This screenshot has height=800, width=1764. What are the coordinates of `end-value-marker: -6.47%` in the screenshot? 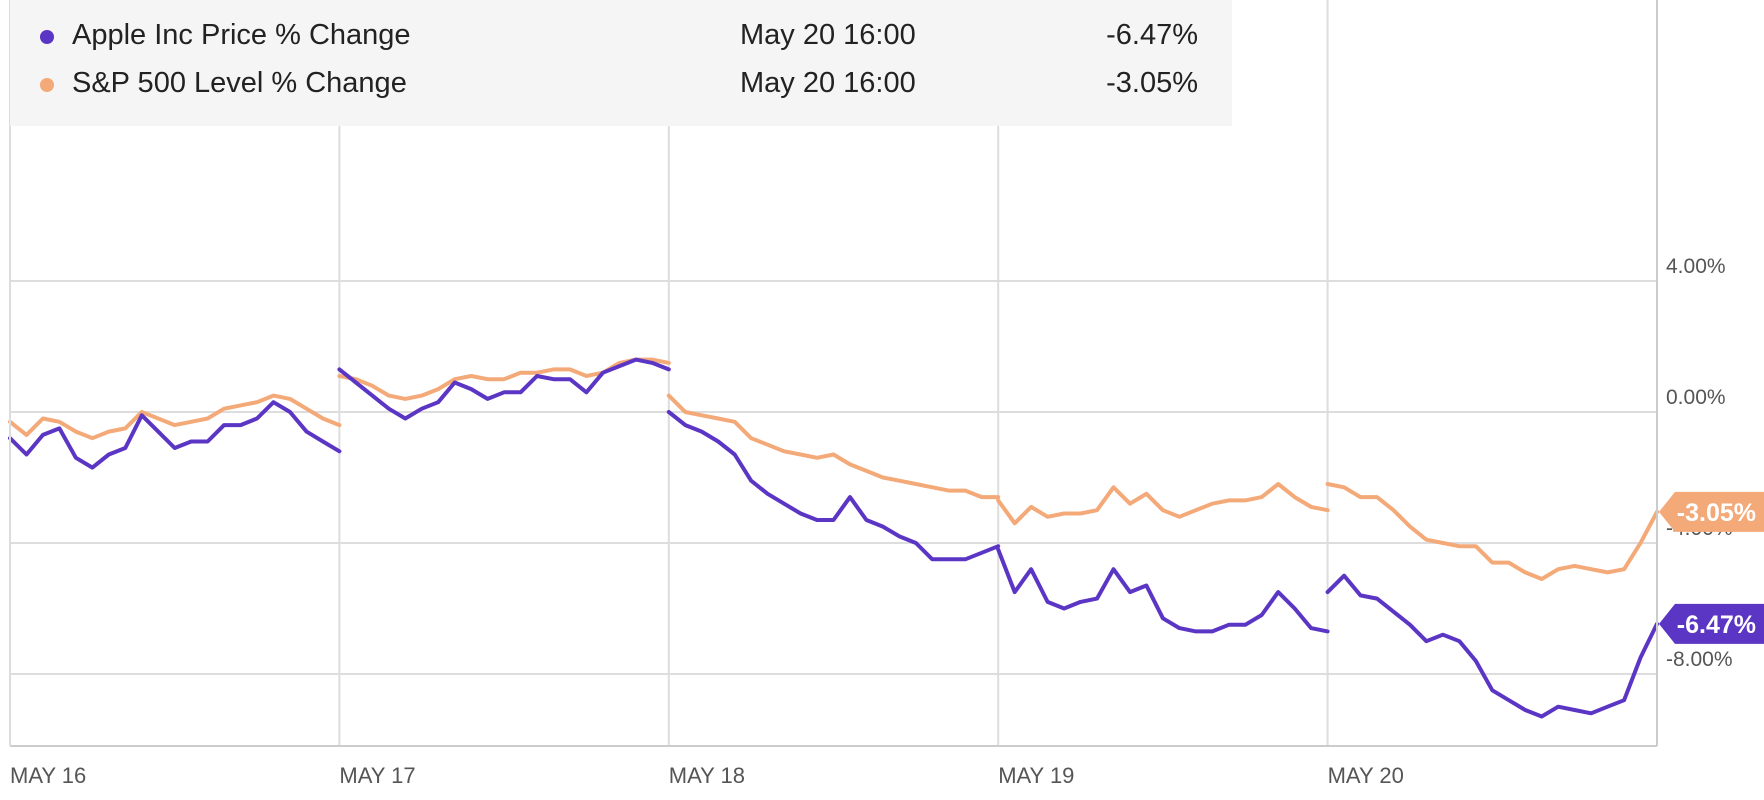 It's located at (1711, 623).